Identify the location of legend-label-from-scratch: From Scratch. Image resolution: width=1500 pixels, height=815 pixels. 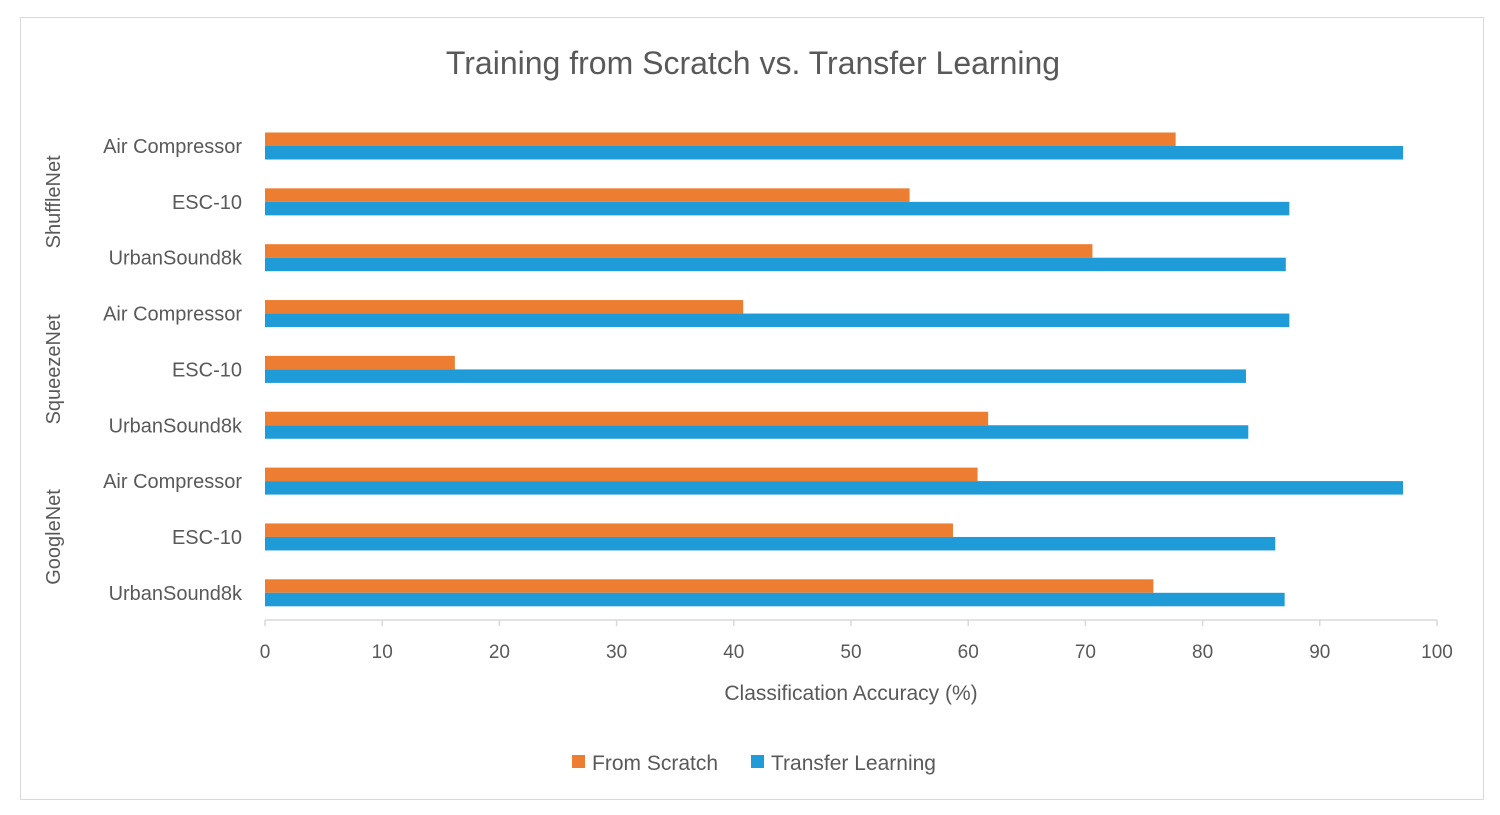
(655, 763).